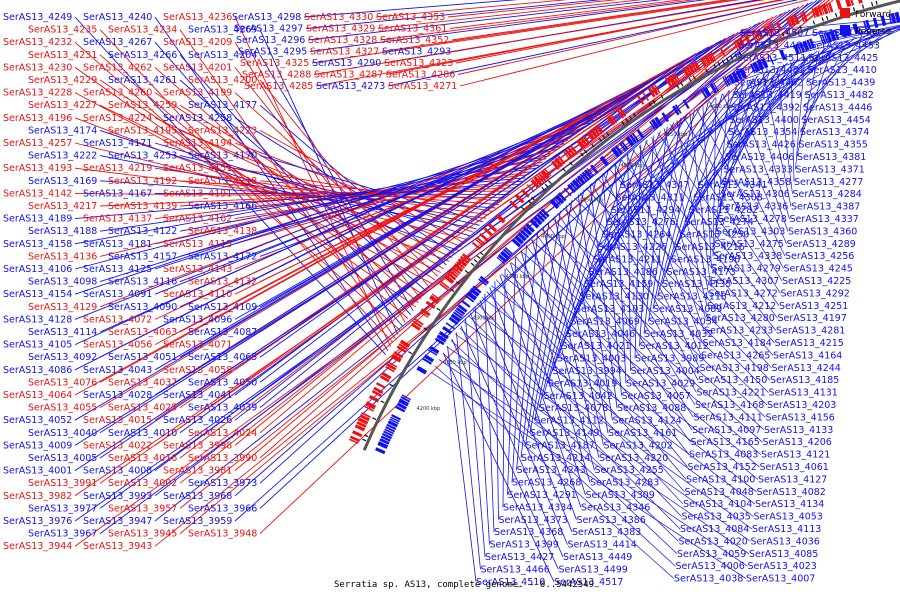  I want to click on tick-label: 4650 kbp, so click(768, 83).